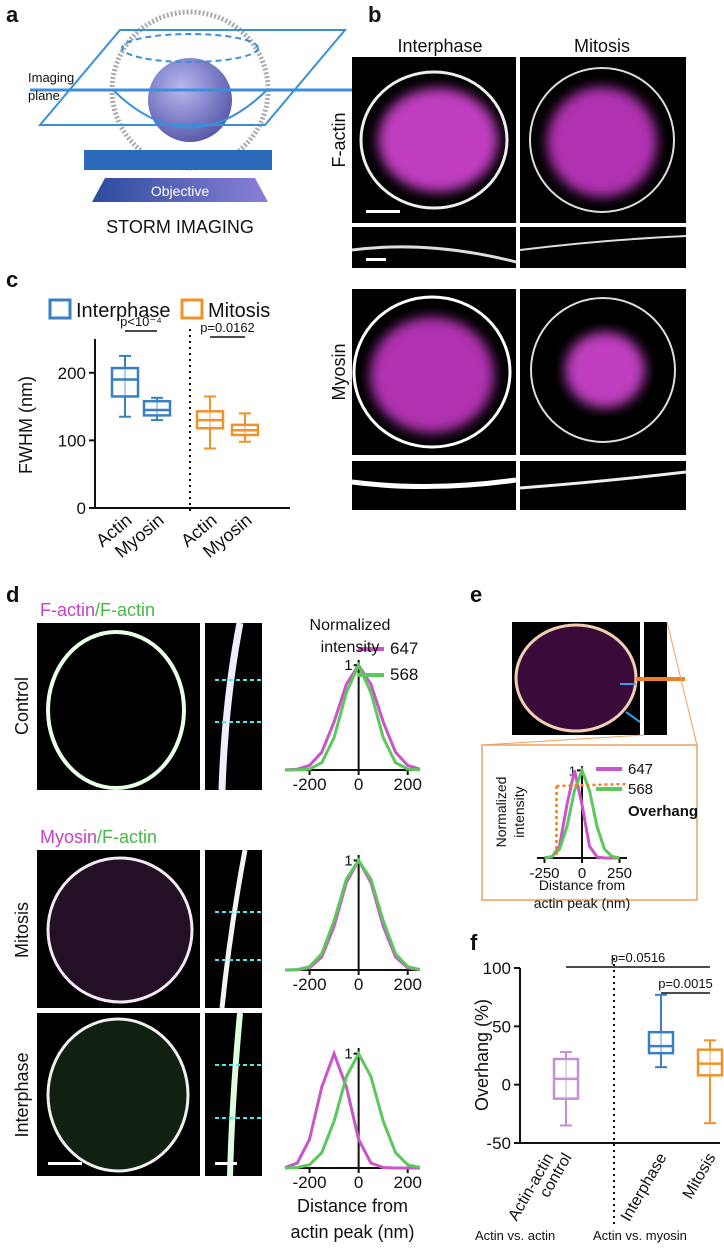 This screenshot has height=1248, width=724. Describe the element at coordinates (22, 706) in the screenshot. I see `row-label: Control` at that location.